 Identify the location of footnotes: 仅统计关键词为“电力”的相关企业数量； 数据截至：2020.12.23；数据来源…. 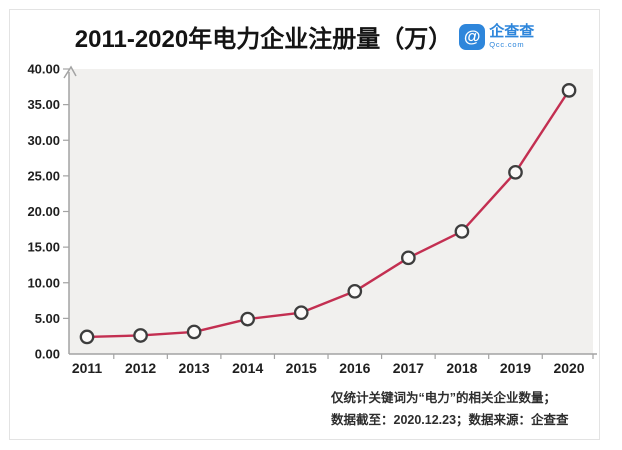
(450, 409).